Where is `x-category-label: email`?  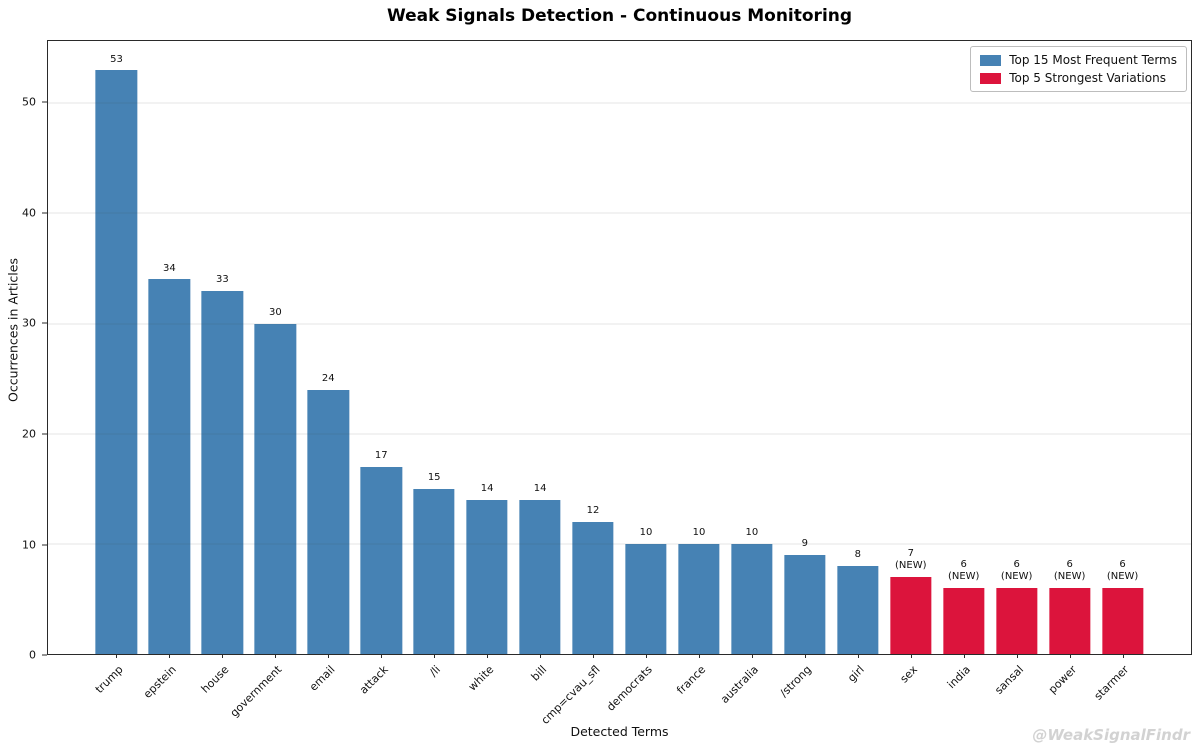
x-category-label: email is located at coordinates (322, 678).